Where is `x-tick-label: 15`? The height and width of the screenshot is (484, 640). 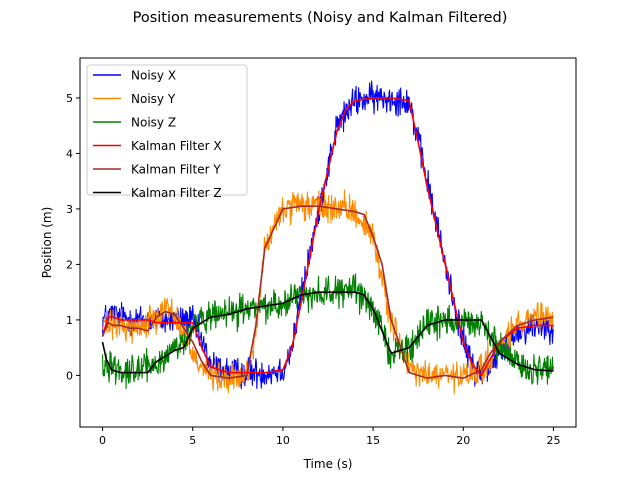 x-tick-label: 15 is located at coordinates (373, 440).